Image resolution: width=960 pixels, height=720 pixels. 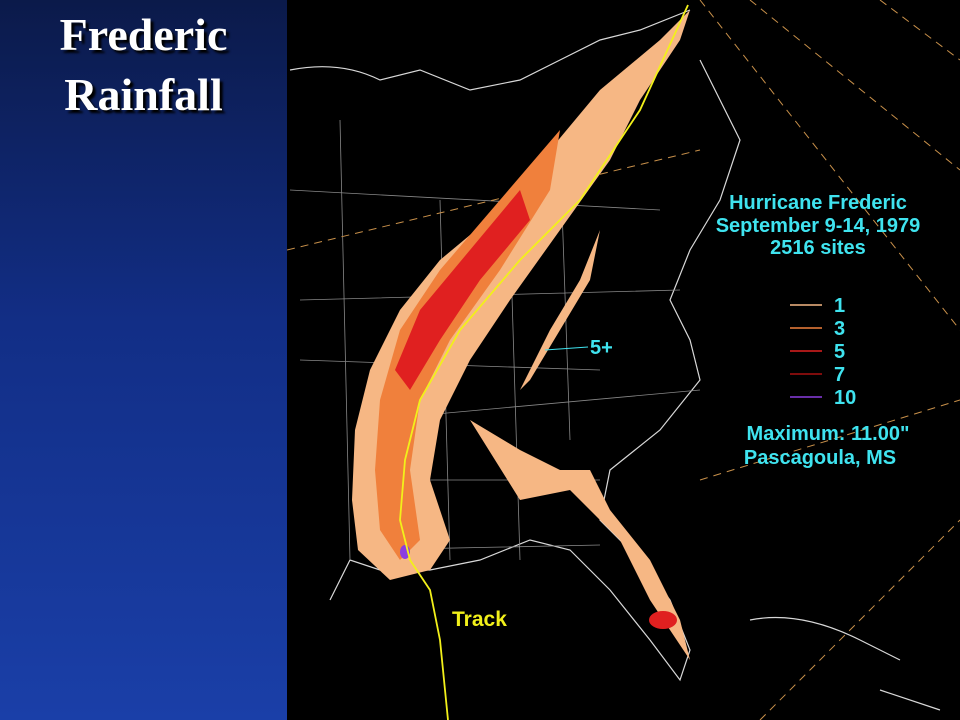 I want to click on legend-label: 3, so click(x=839, y=329).